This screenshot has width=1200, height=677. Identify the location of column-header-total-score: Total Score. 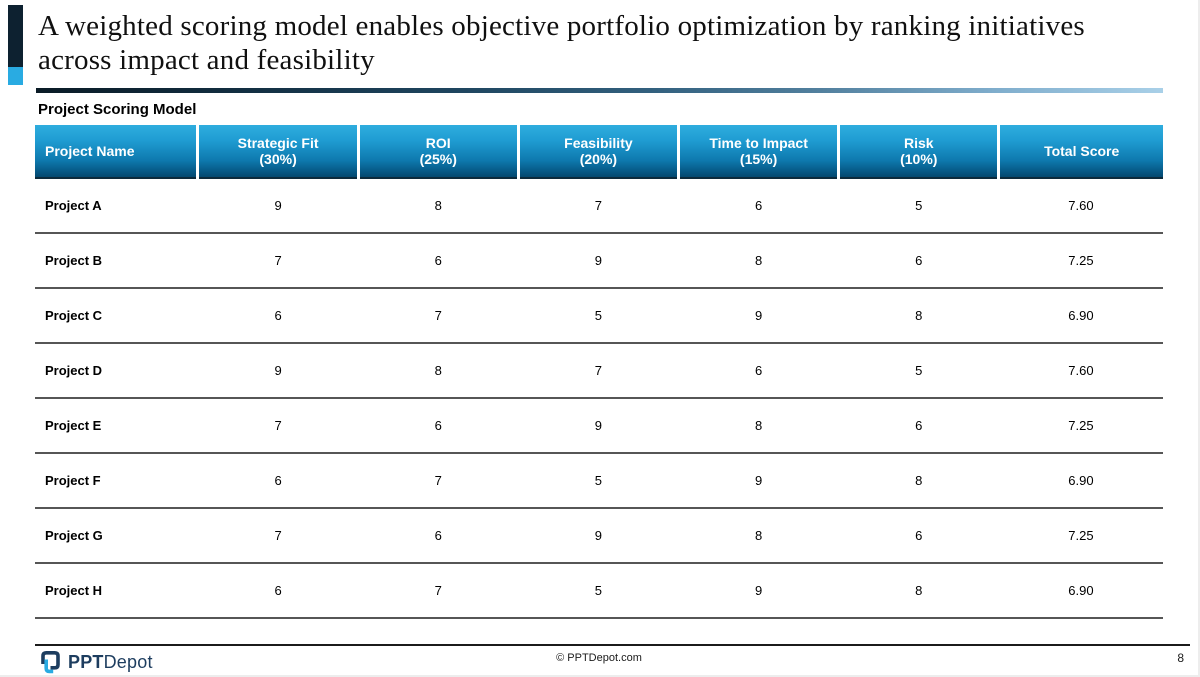
(1080, 152).